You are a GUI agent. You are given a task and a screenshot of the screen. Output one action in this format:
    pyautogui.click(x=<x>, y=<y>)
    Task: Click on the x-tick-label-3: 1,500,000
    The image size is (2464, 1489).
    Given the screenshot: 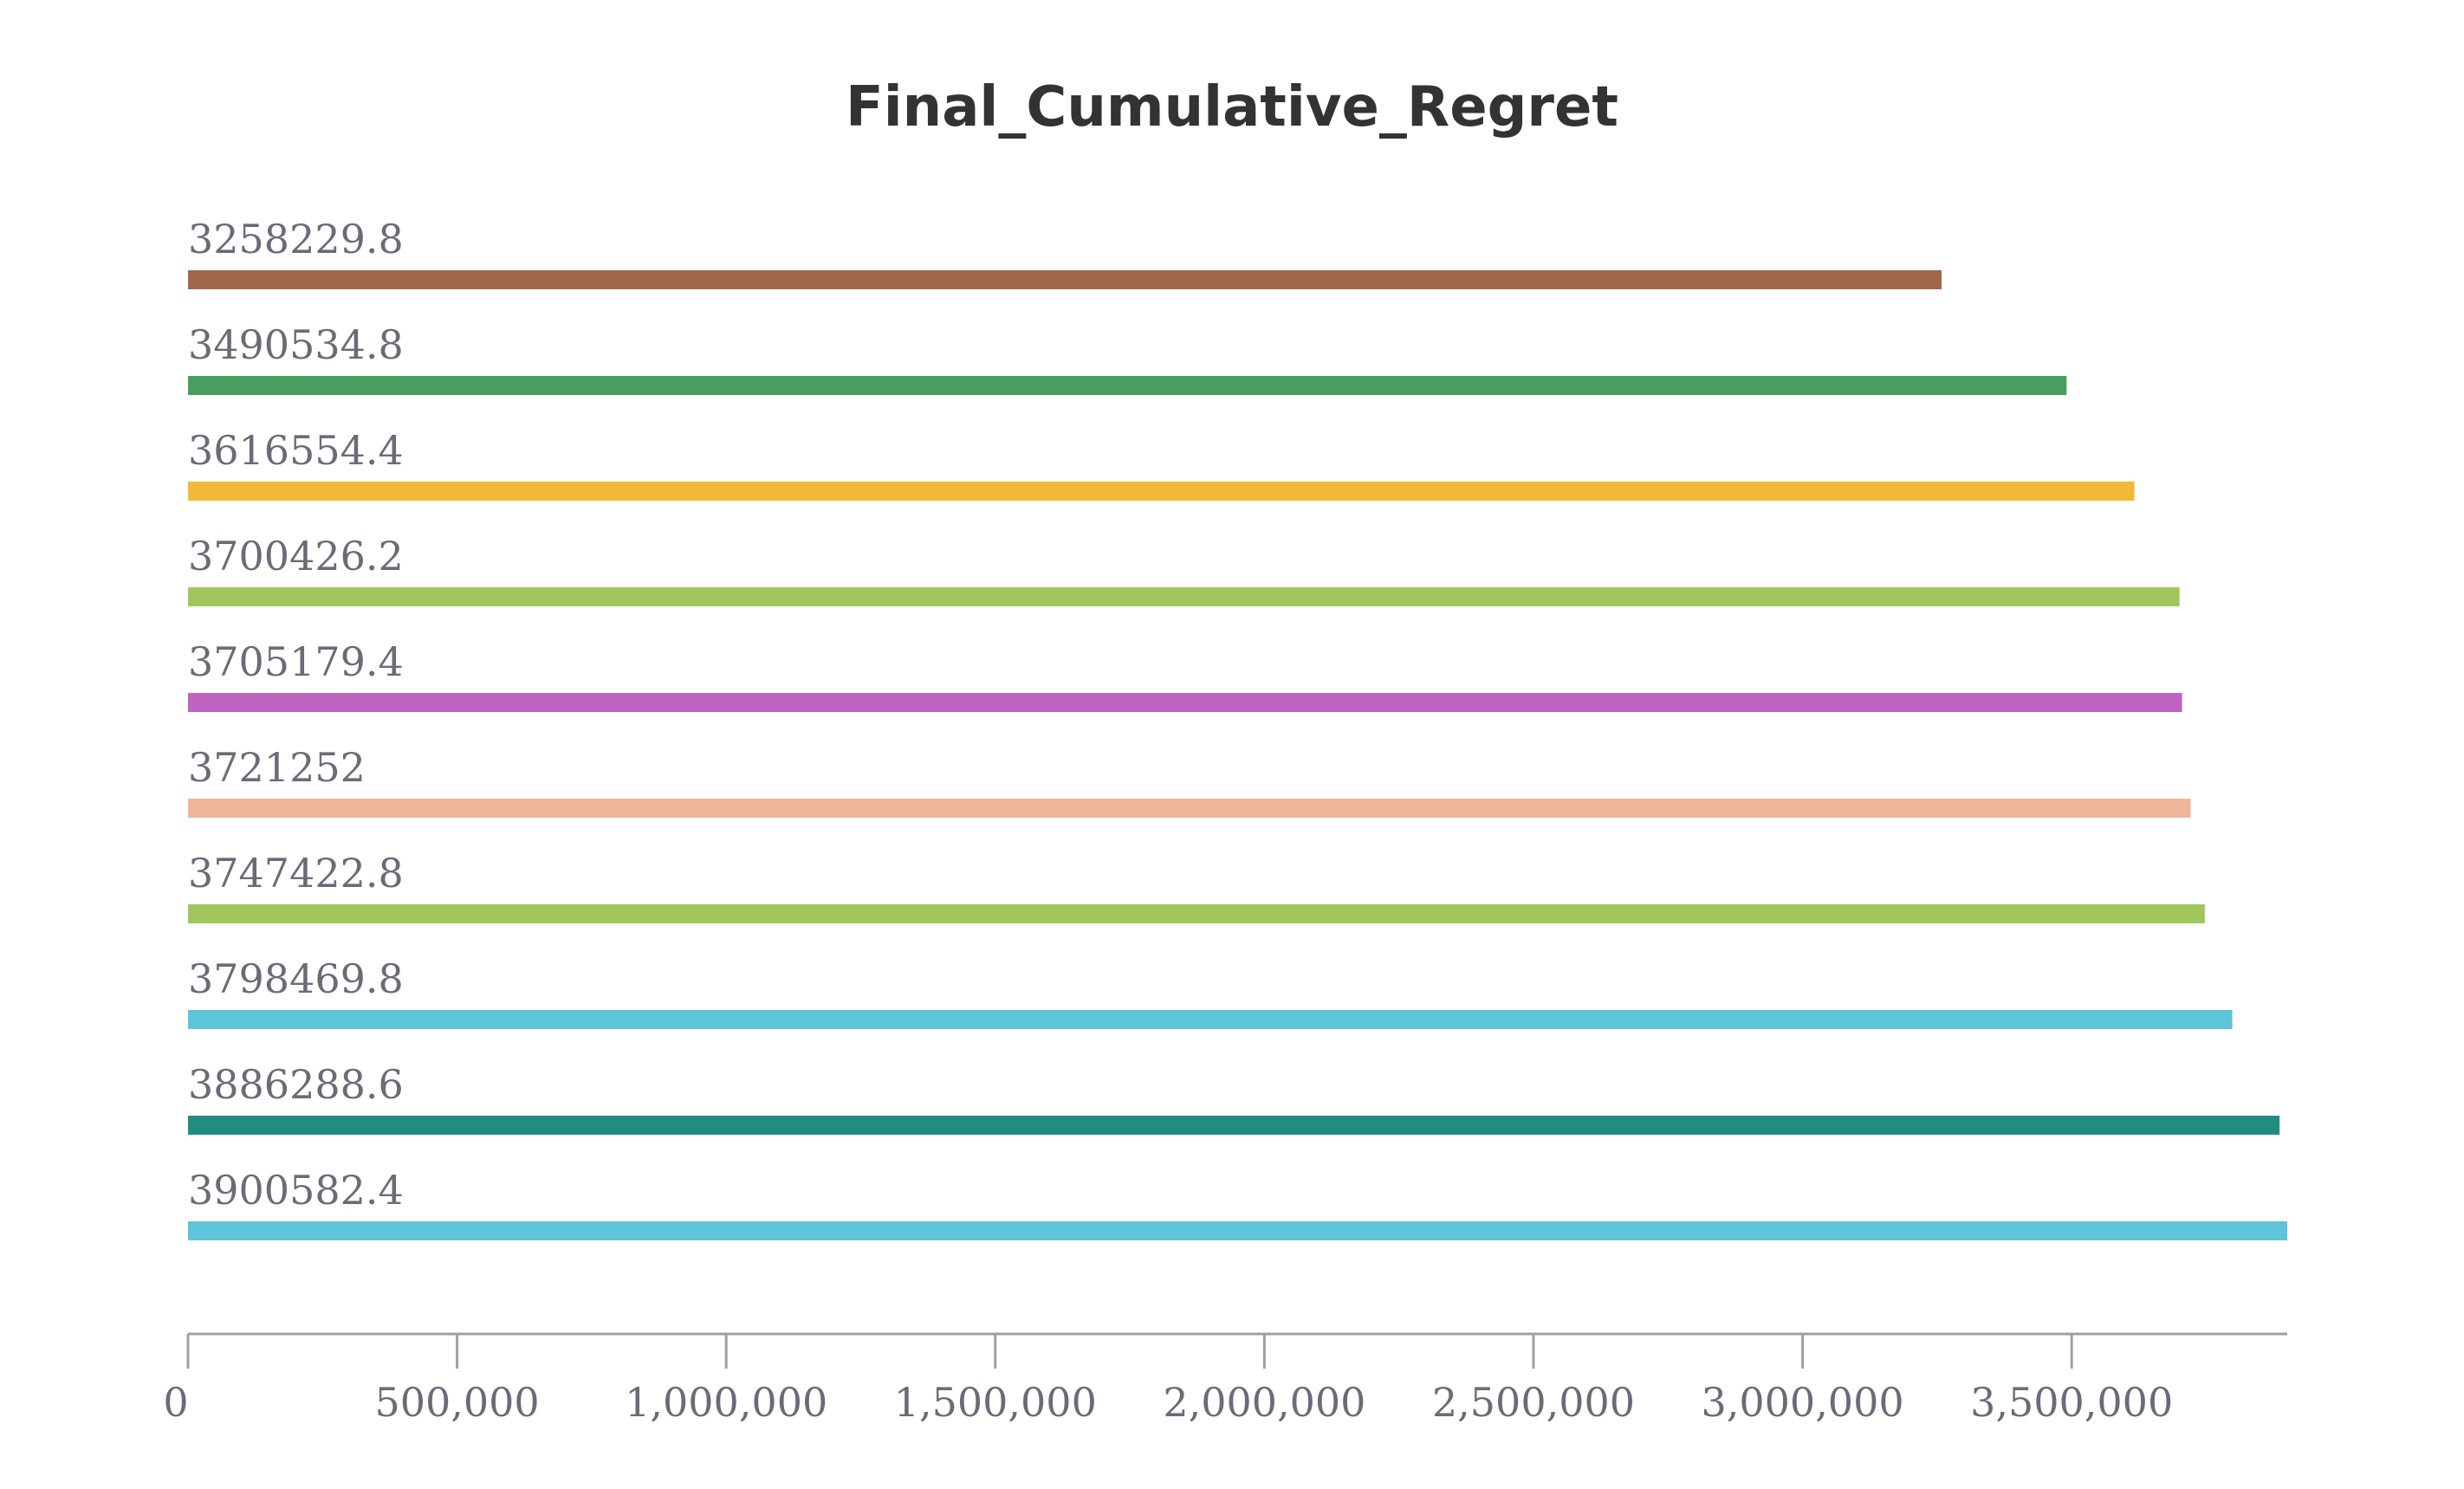 What is the action you would take?
    pyautogui.click(x=996, y=1402)
    